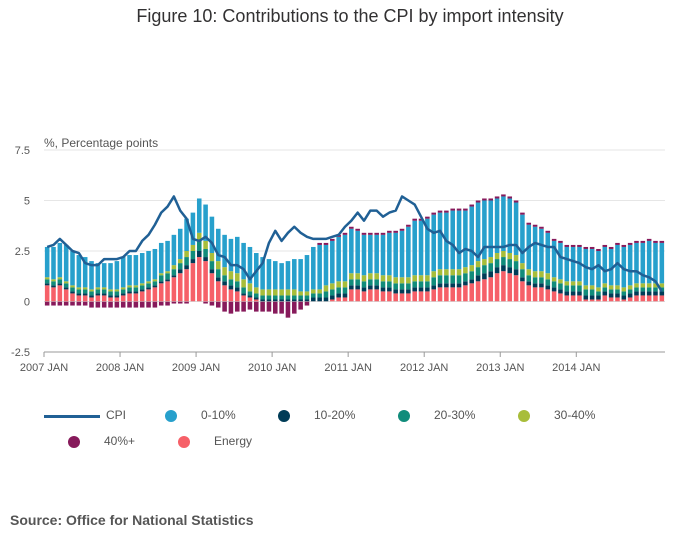 Image resolution: width=700 pixels, height=549 pixels. What do you see at coordinates (20, 353) in the screenshot?
I see `y-tick-label: -2.5` at bounding box center [20, 353].